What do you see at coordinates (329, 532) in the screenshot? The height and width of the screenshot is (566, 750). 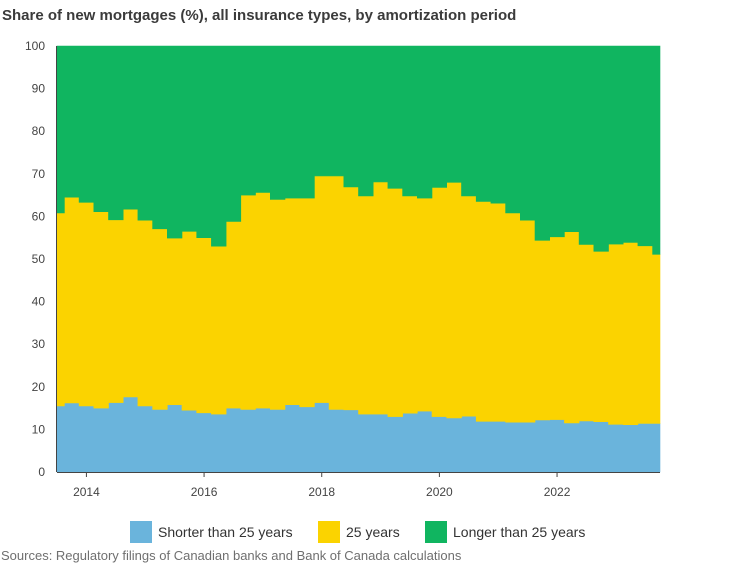 I see `legend-swatch-25-years` at bounding box center [329, 532].